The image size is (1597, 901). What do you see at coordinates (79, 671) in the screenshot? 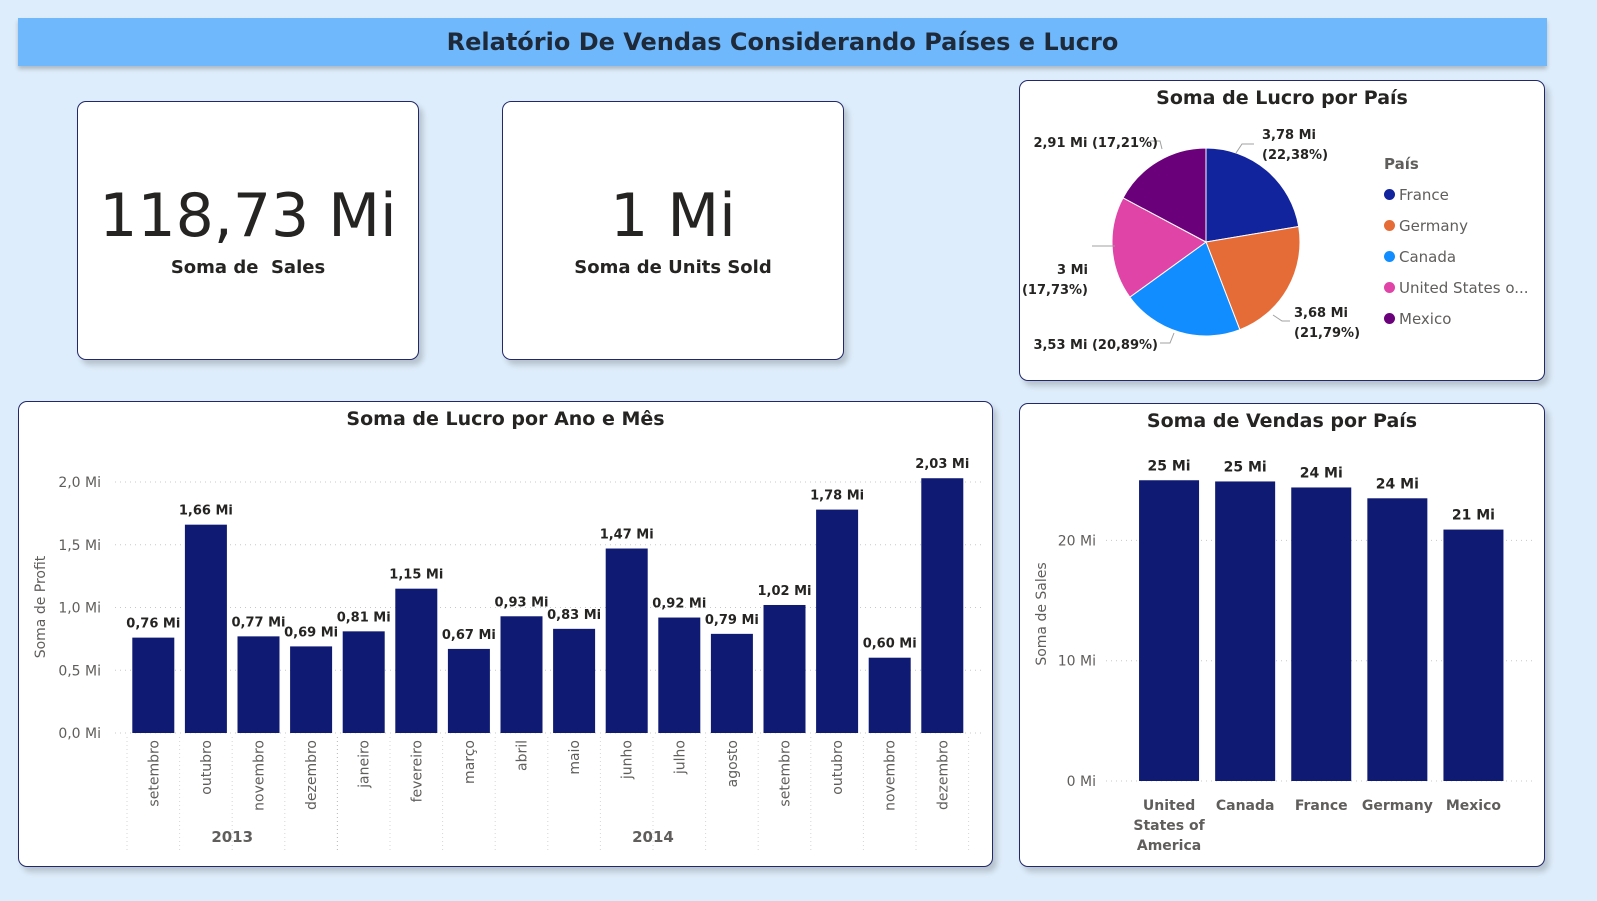
I see `y-tick-label: 0,5 Mi` at bounding box center [79, 671].